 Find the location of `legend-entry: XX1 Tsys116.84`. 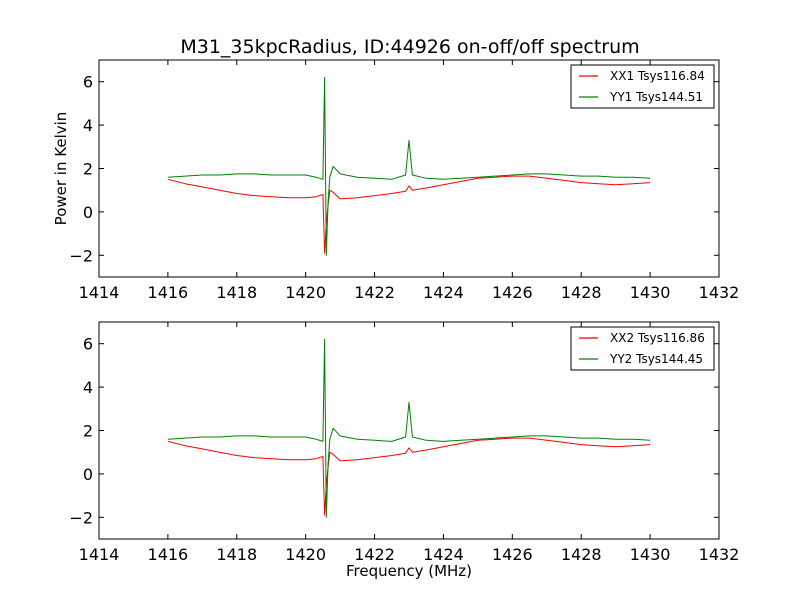

legend-entry: XX1 Tsys116.84 is located at coordinates (657, 76).